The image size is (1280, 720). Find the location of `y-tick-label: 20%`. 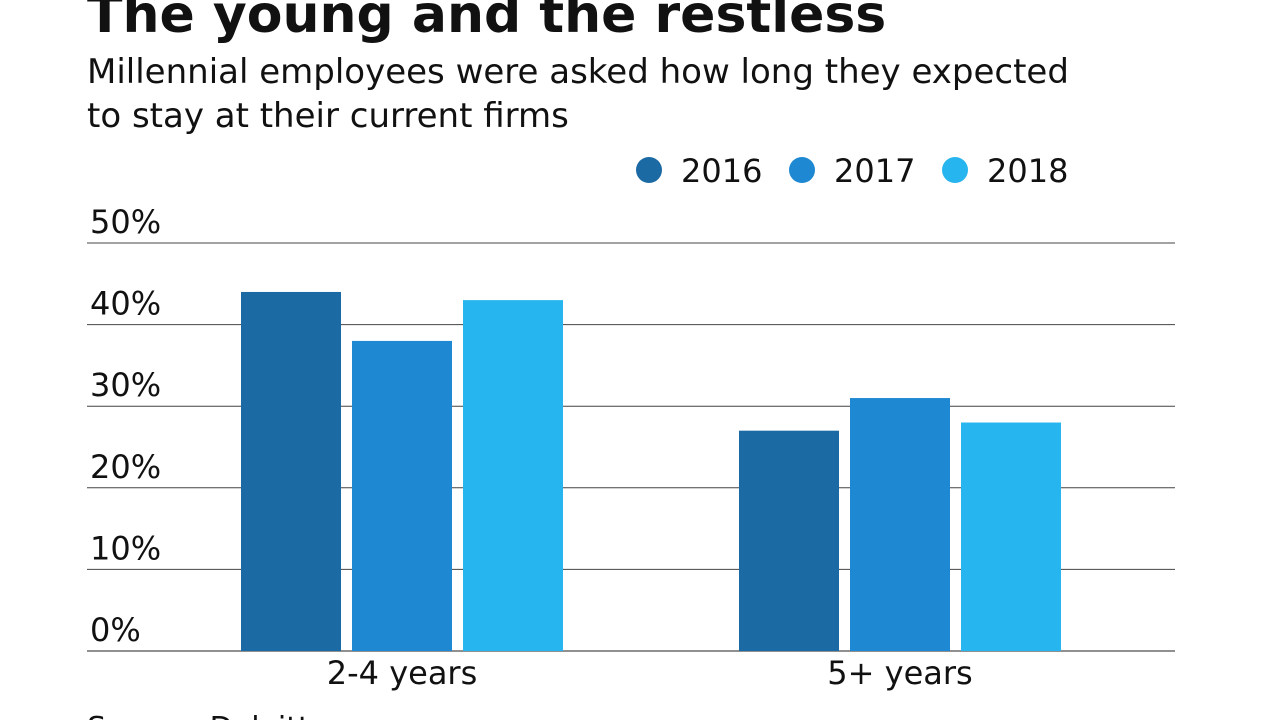

y-tick-label: 20% is located at coordinates (125, 467).